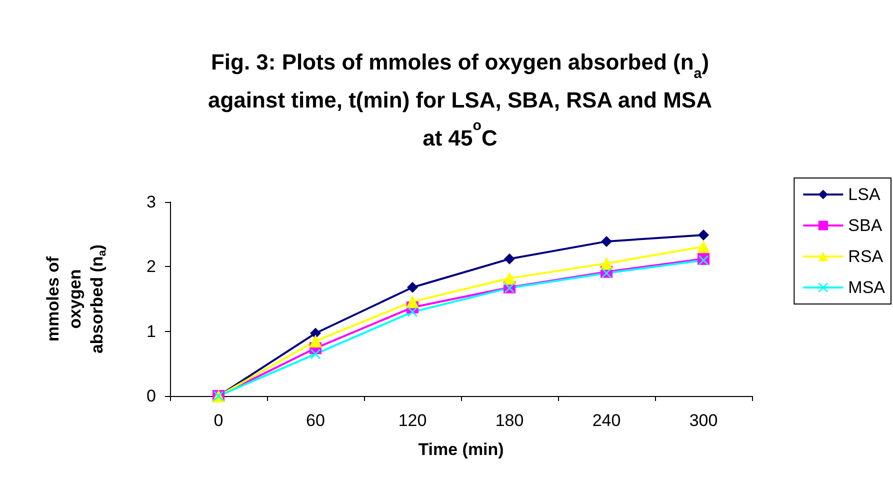 The height and width of the screenshot is (482, 893). What do you see at coordinates (151, 331) in the screenshot?
I see `y-tick-label: 1` at bounding box center [151, 331].